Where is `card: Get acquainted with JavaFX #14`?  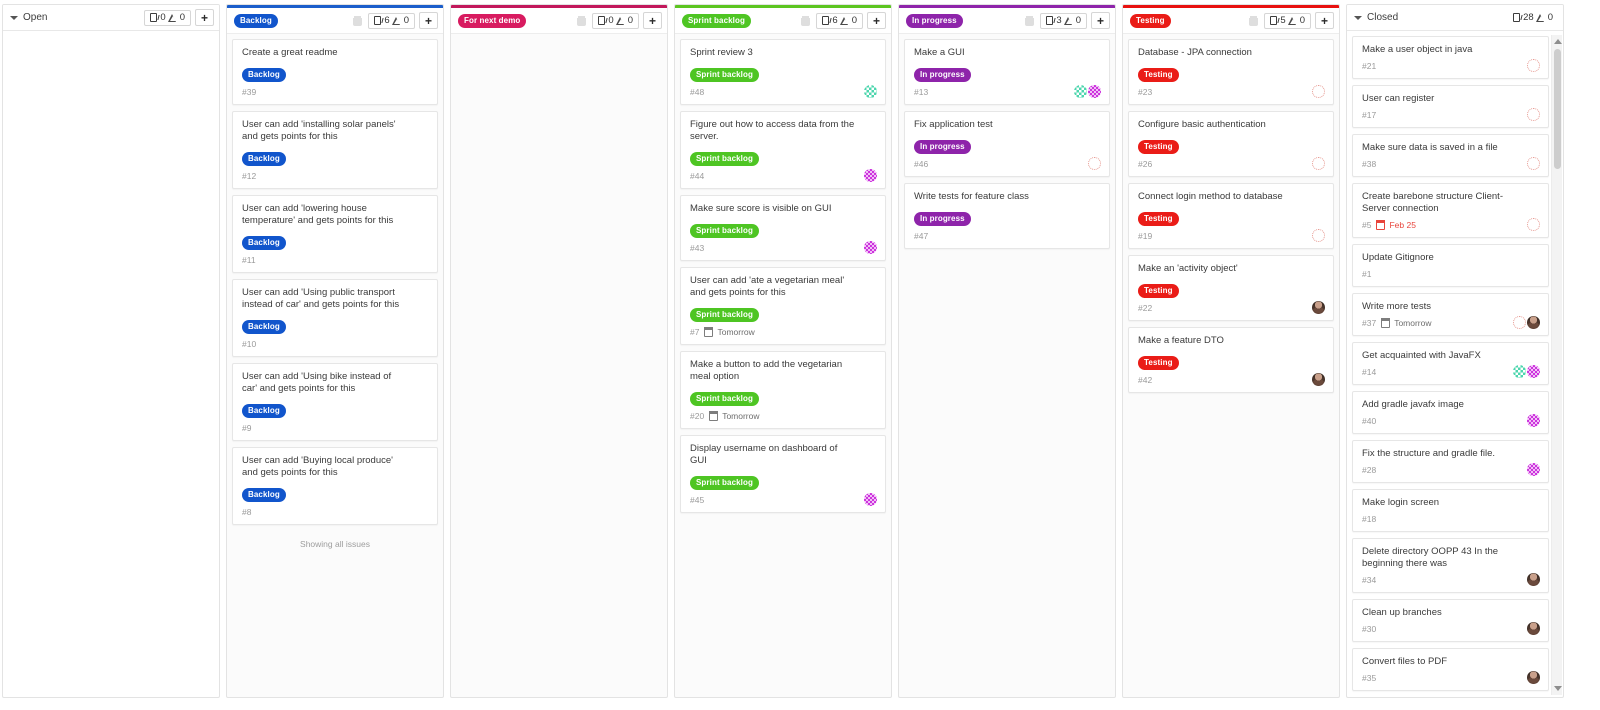 card: Get acquainted with JavaFX #14 is located at coordinates (1450, 363).